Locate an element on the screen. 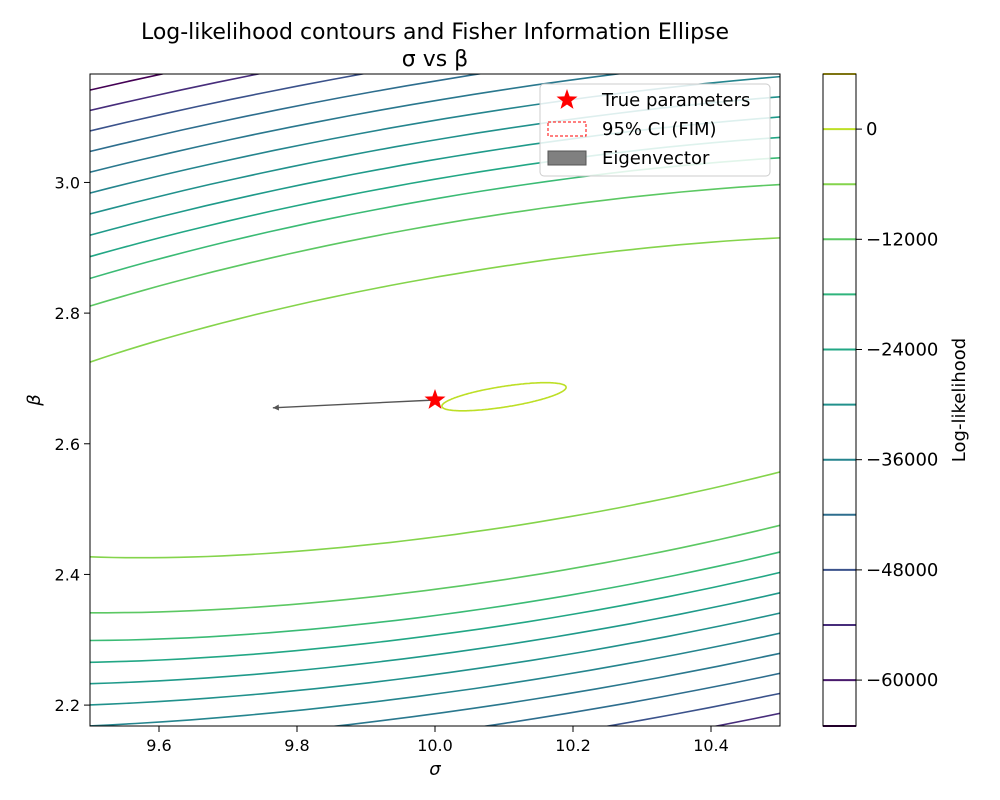 This screenshot has height=800, width=1000. legend-dashed-box-icon is located at coordinates (567, 129).